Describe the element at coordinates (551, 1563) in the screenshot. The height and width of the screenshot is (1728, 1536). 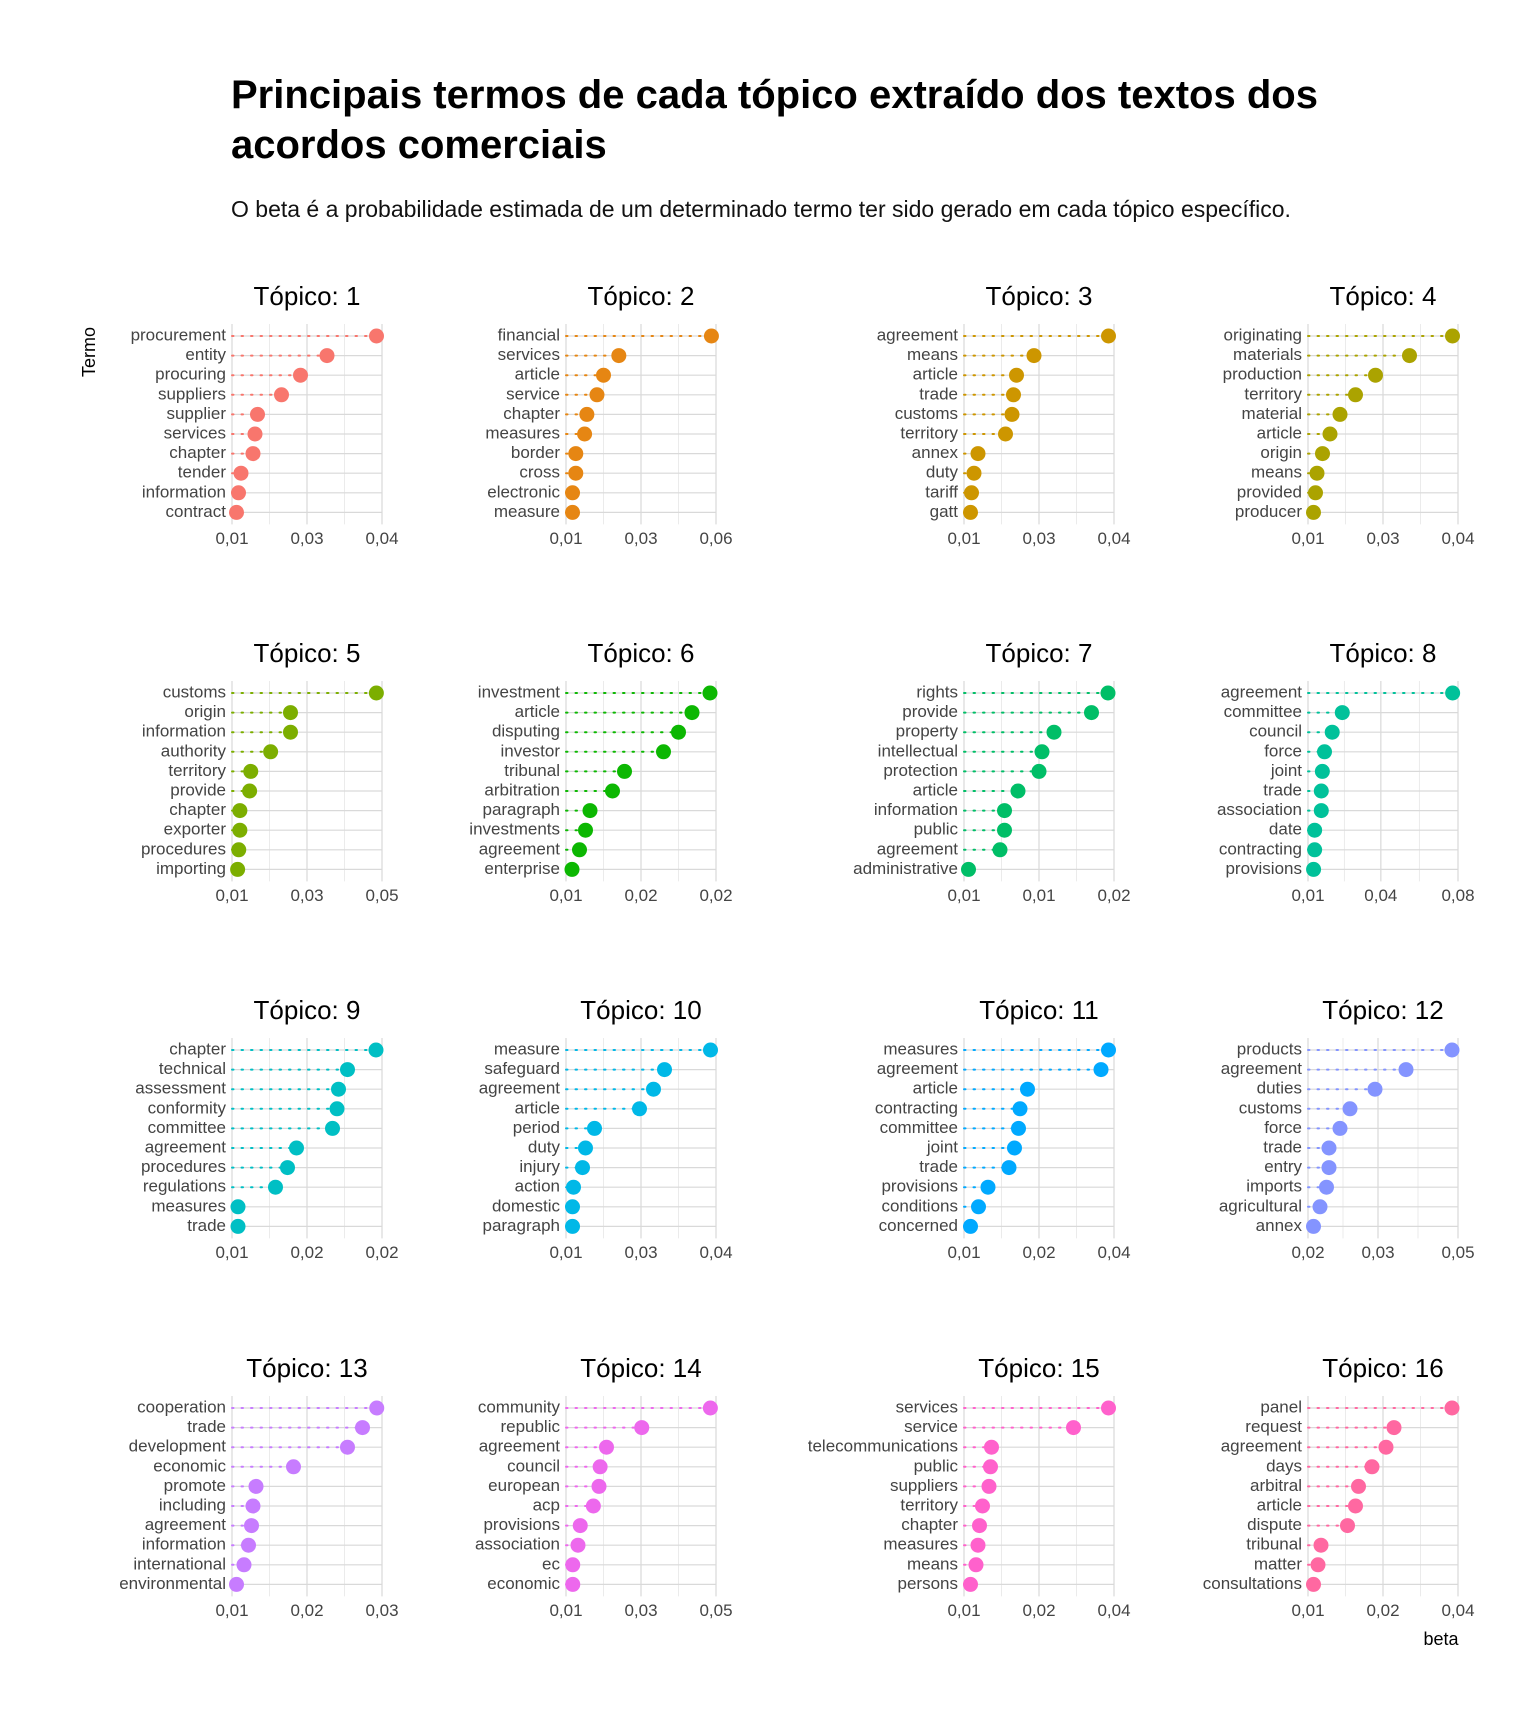
I see `category-label: ec` at that location.